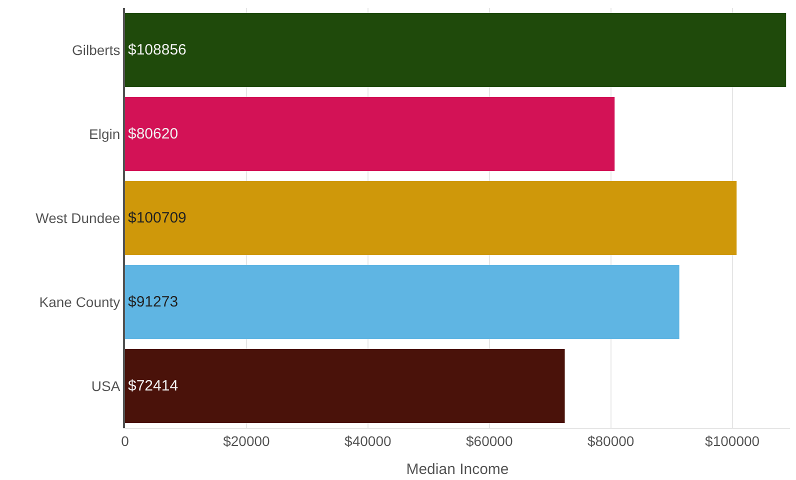  I want to click on y-tick-label: Elgin, so click(104, 134).